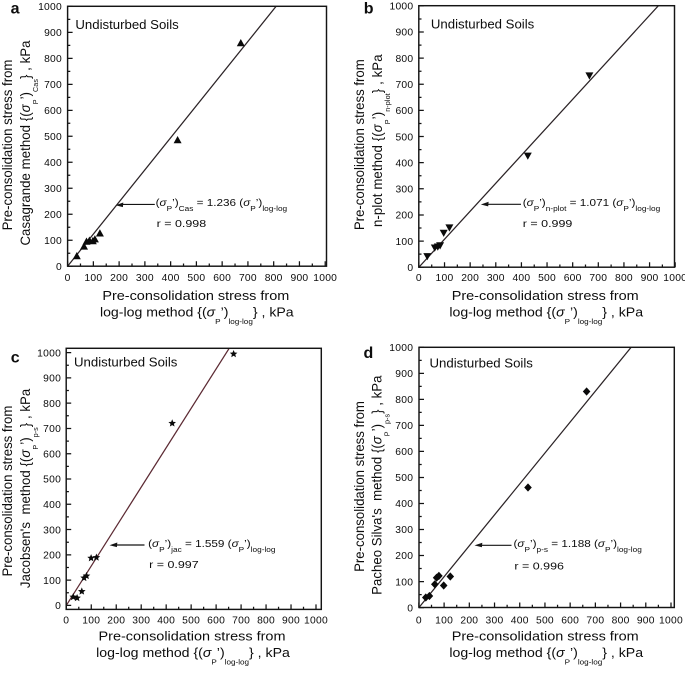 This screenshot has height=673, width=685. What do you see at coordinates (369, 9) in the screenshot?
I see `svg-text: b` at bounding box center [369, 9].